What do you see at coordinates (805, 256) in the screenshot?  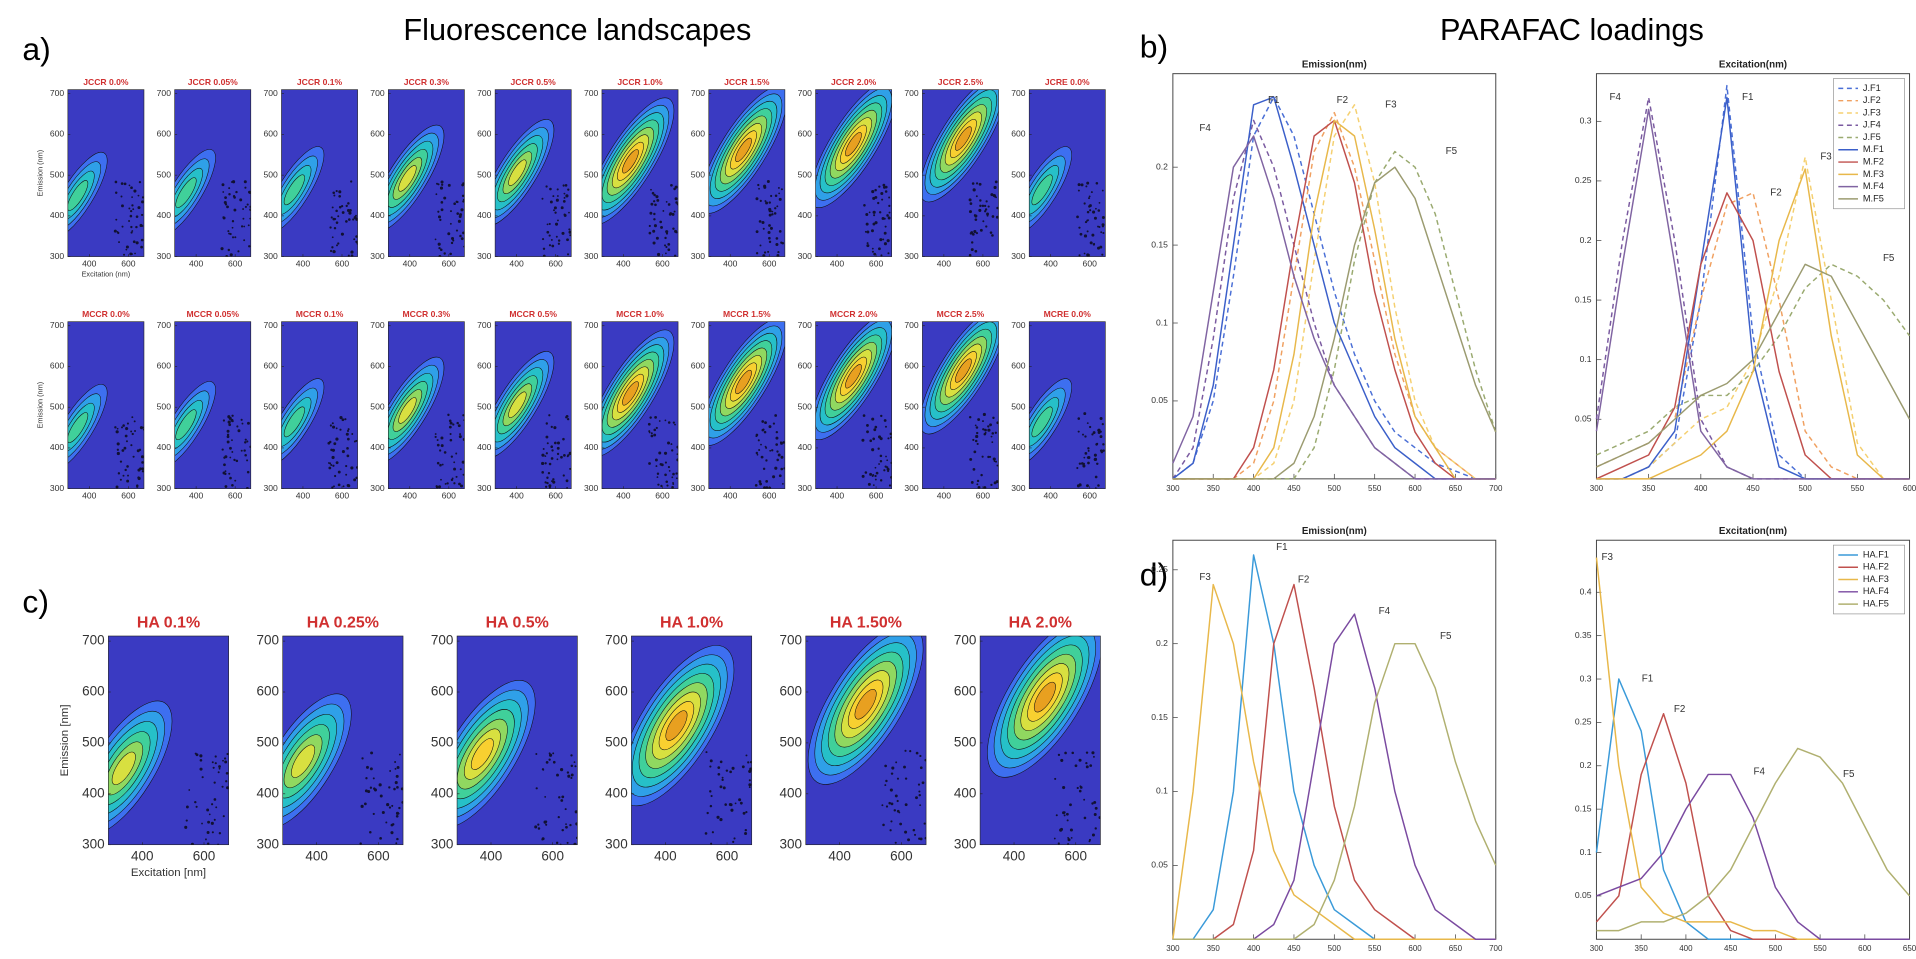 I see `y-tick-label: 300` at bounding box center [805, 256].